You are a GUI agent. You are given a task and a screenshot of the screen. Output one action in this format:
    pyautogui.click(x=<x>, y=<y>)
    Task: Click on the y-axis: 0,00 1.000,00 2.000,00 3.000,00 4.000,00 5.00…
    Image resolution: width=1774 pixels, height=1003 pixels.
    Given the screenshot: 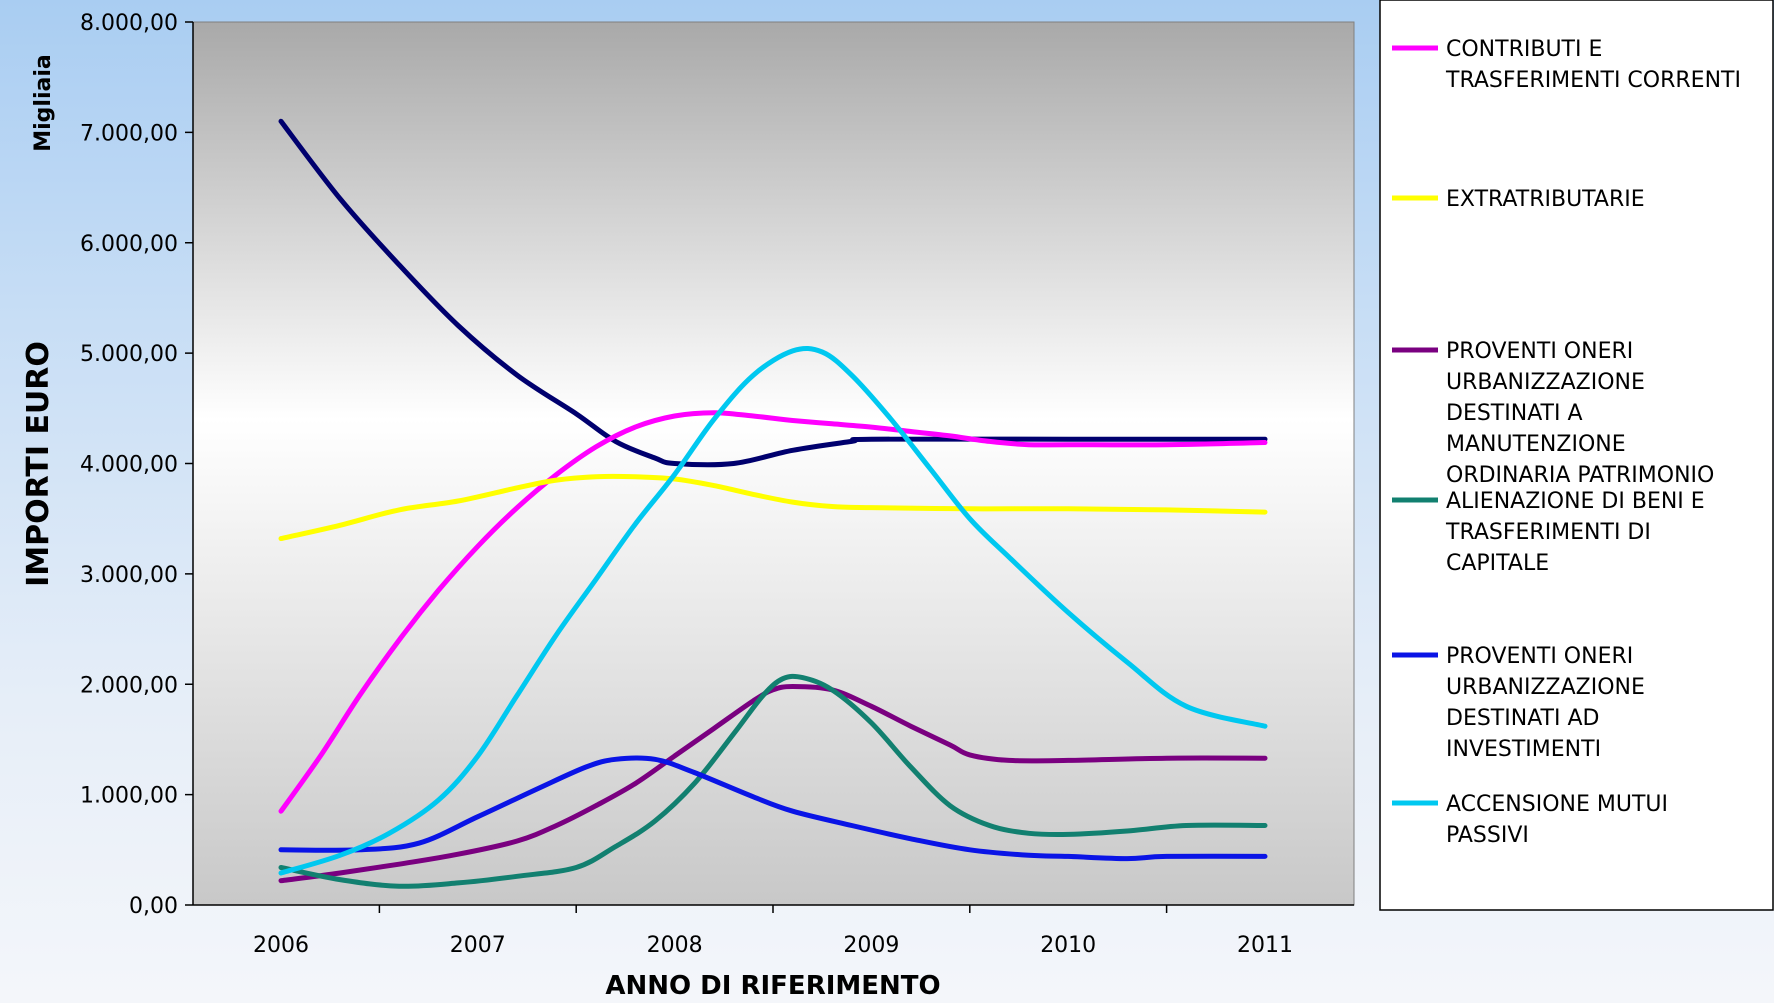 What is the action you would take?
    pyautogui.click(x=136, y=465)
    